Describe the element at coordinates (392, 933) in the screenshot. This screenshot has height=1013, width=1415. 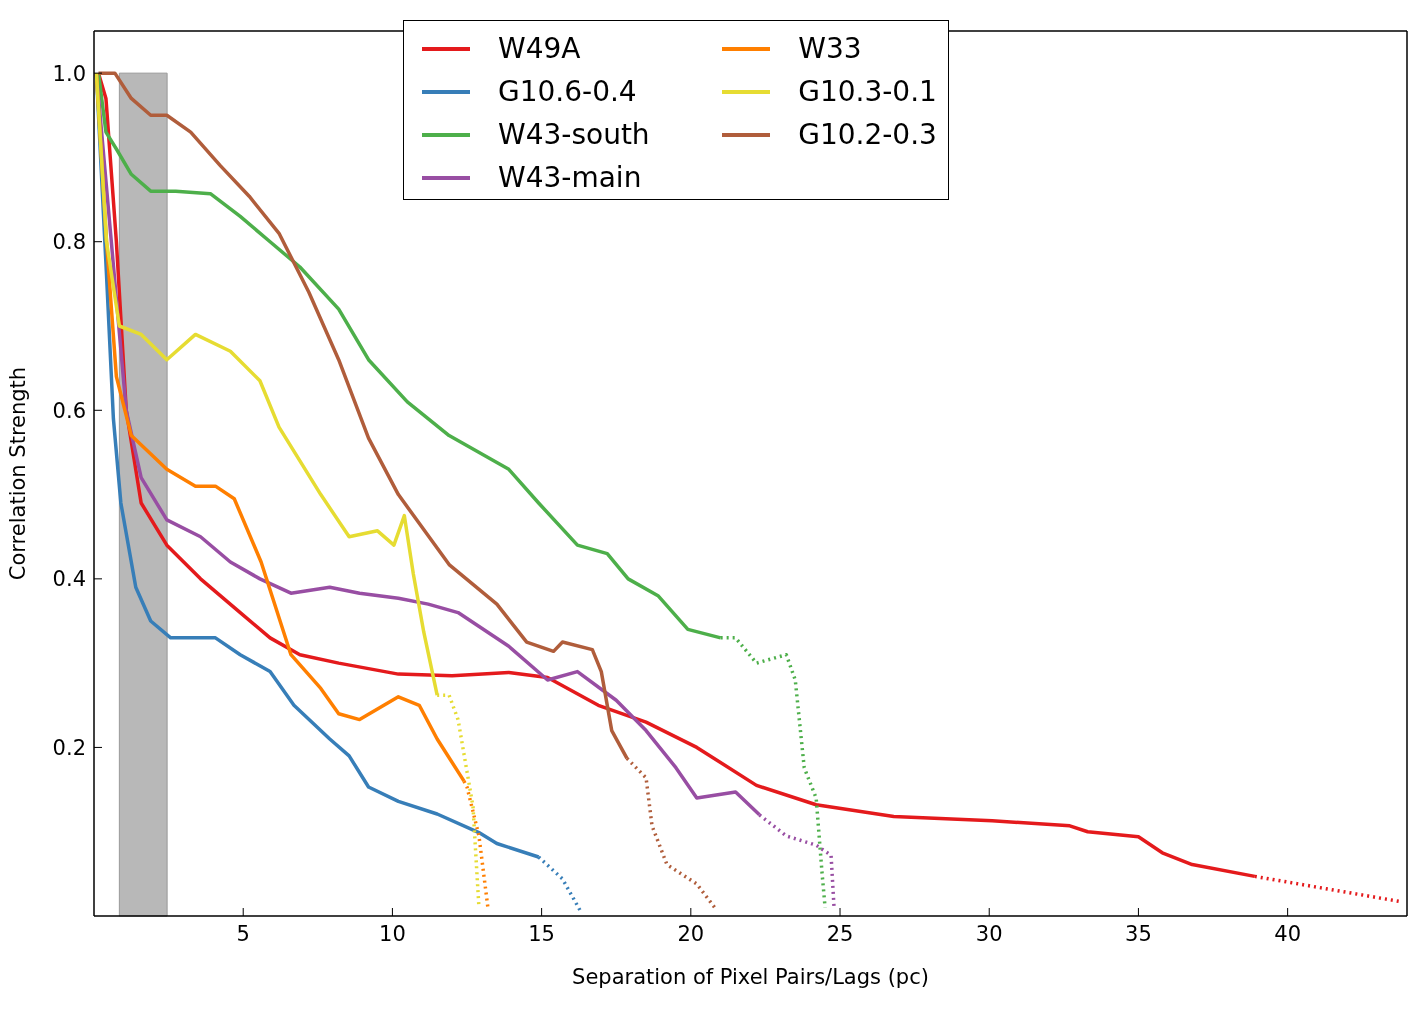
I see `x-tick-label: 10` at that location.